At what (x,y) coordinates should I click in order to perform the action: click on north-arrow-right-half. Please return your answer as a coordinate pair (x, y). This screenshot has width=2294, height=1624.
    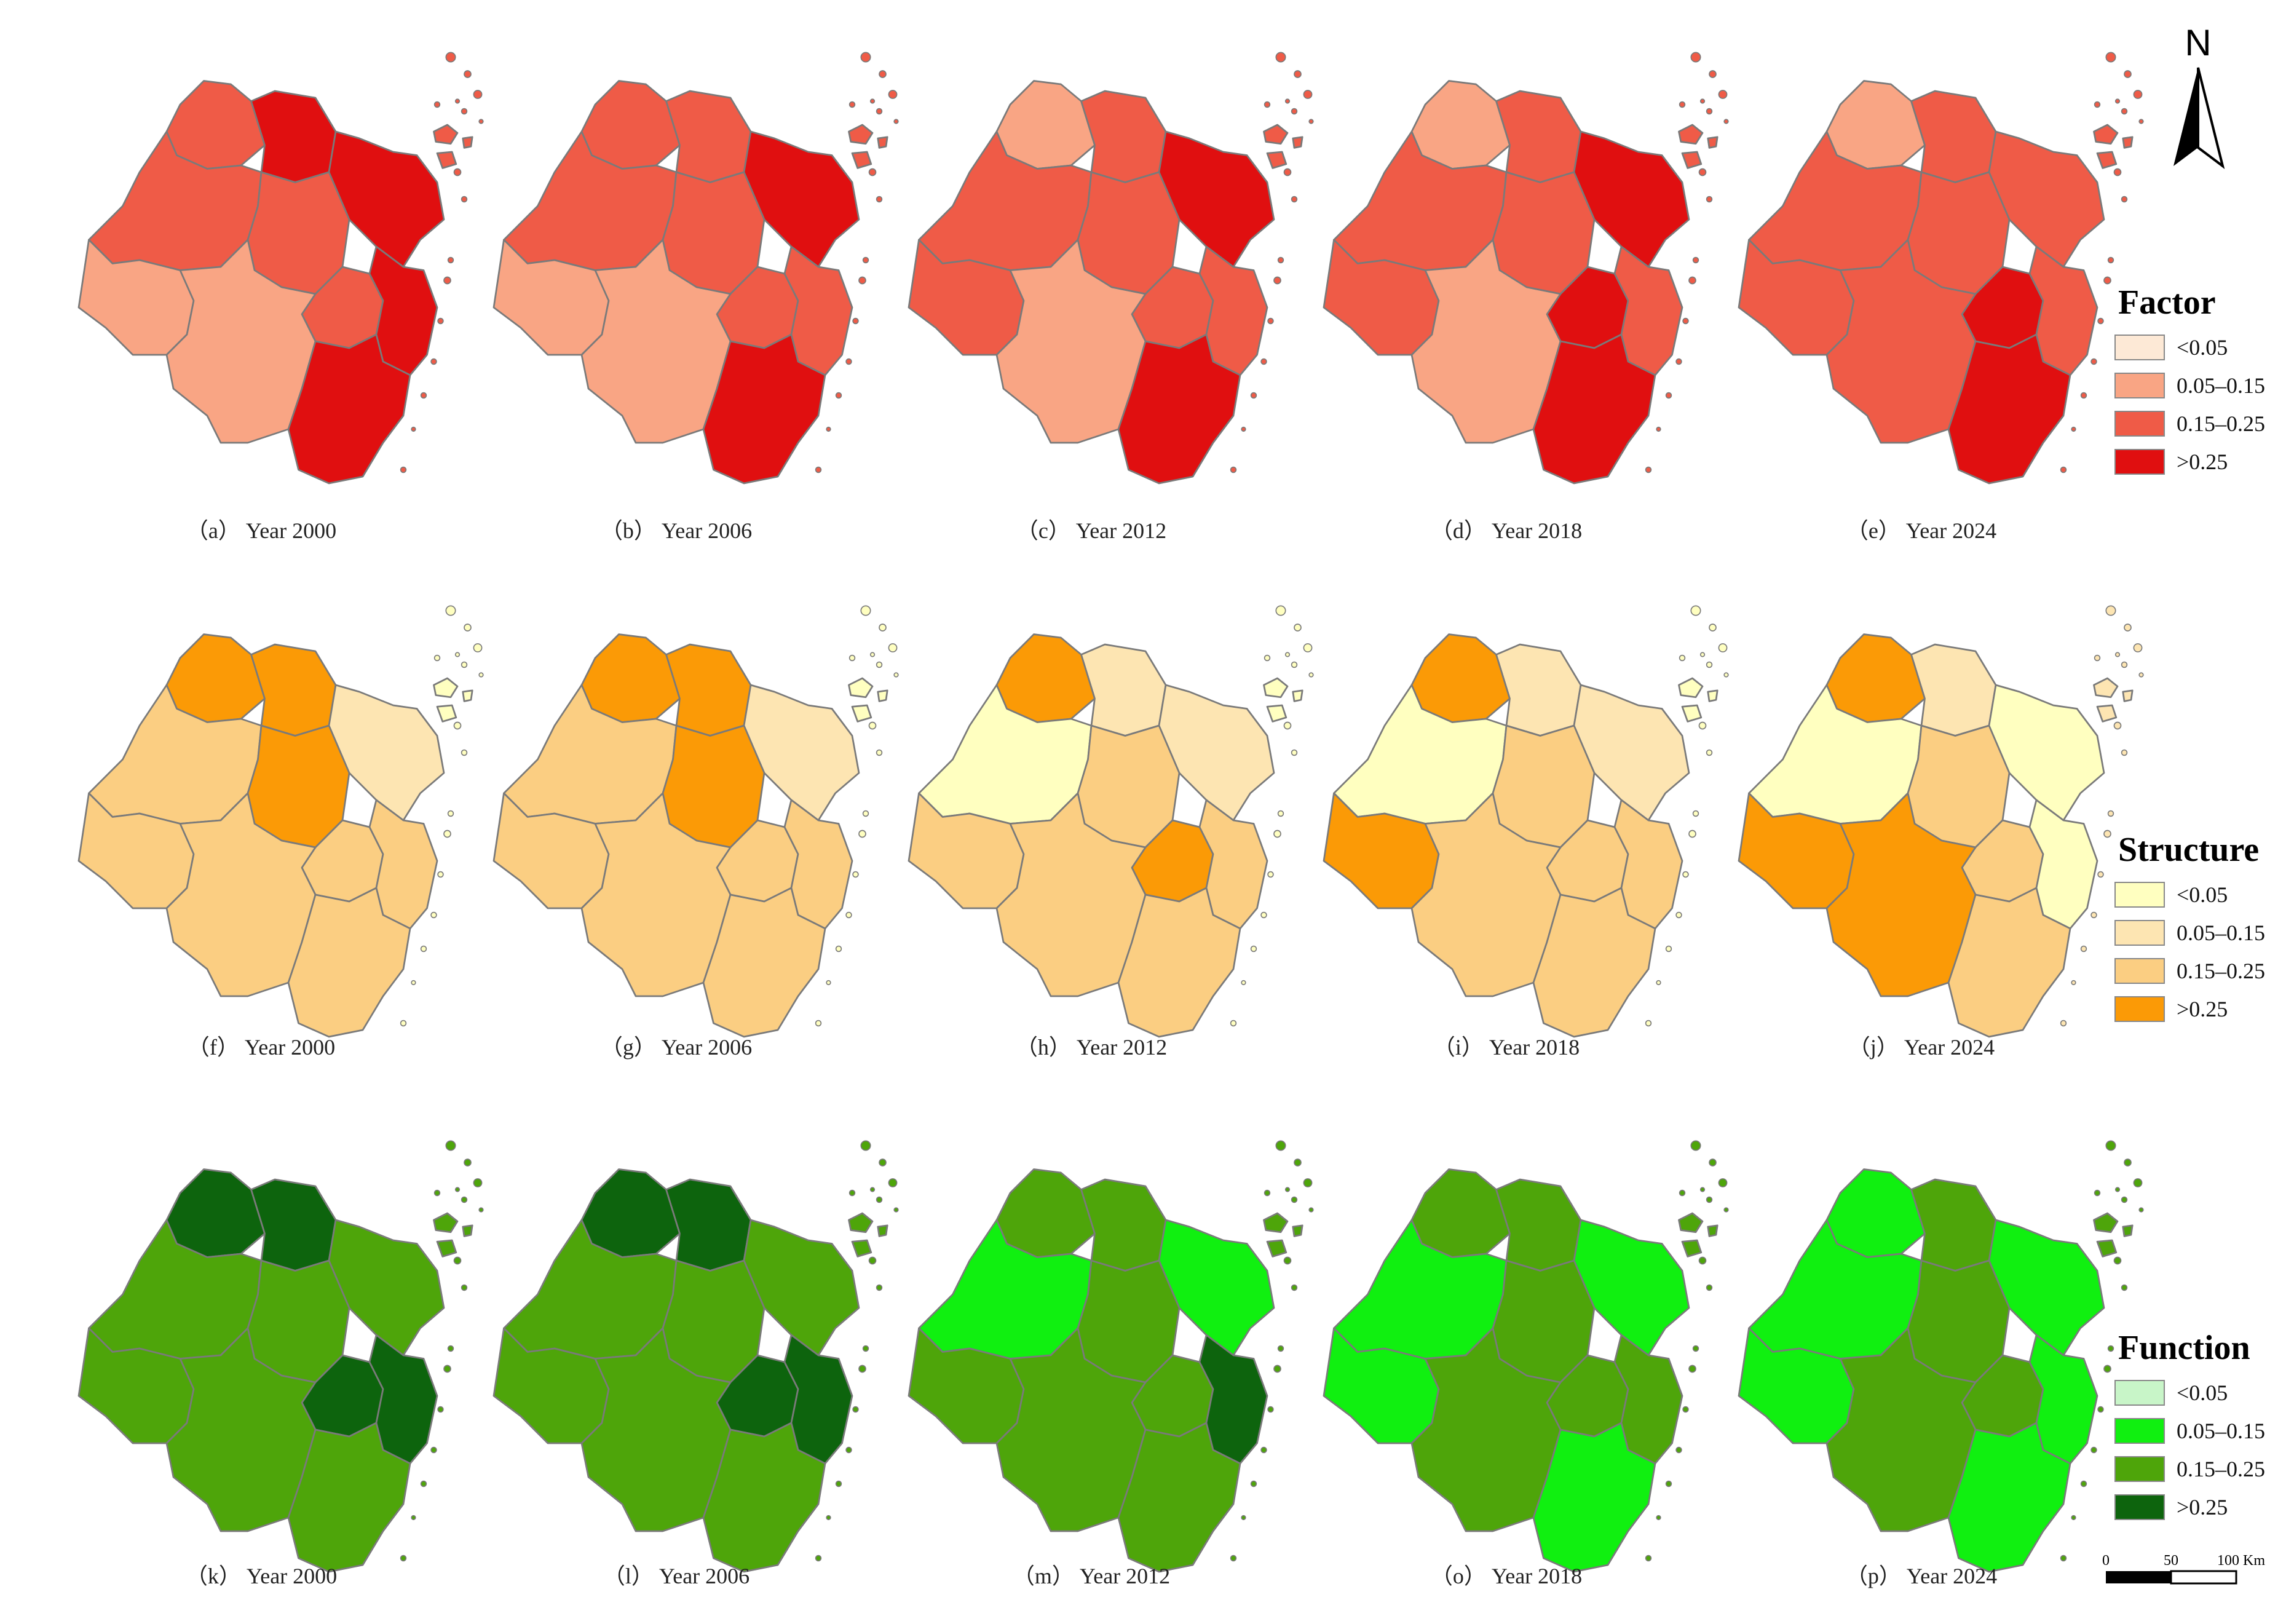
    Looking at the image, I should click on (2211, 118).